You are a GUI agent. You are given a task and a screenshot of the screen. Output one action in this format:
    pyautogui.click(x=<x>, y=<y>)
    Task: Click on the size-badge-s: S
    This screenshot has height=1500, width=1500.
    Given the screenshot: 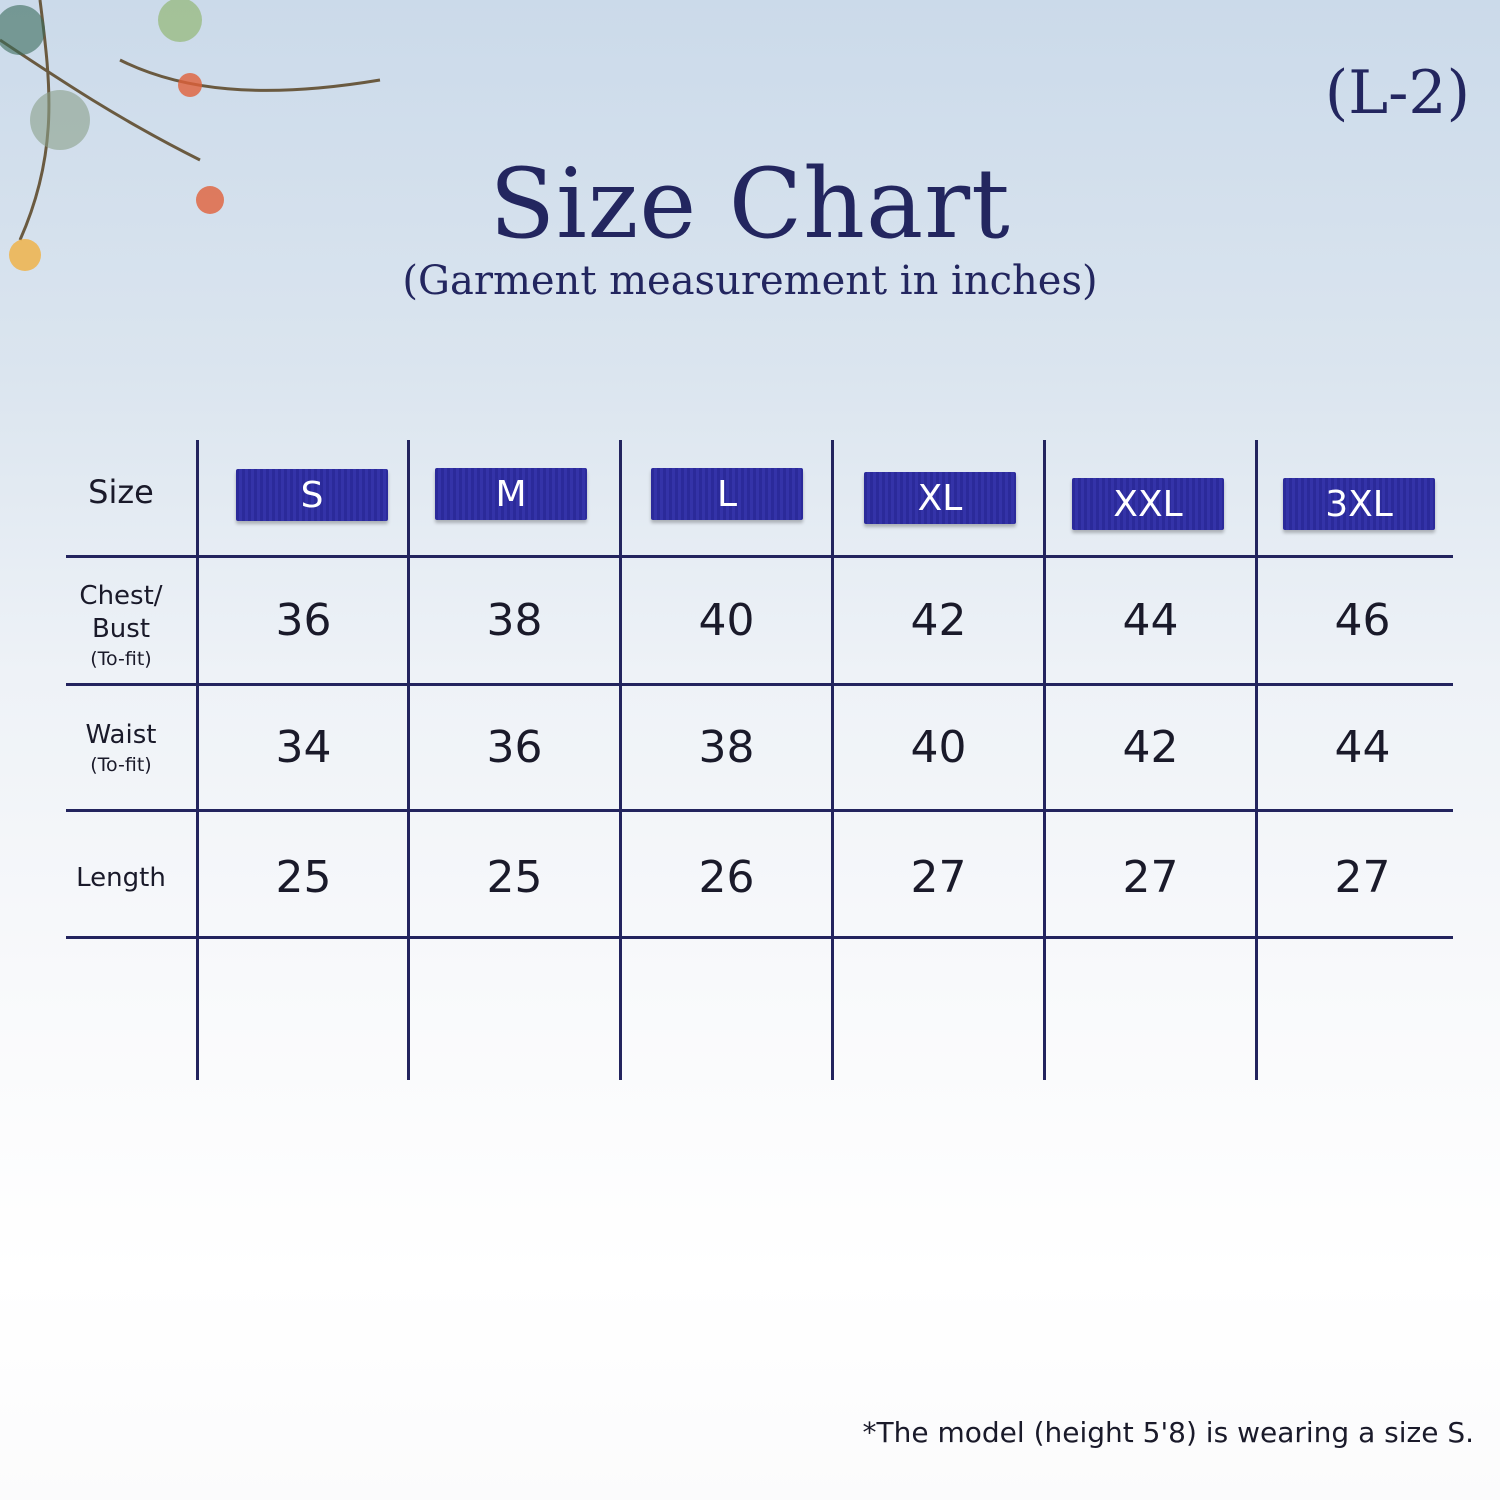 What is the action you would take?
    pyautogui.click(x=312, y=495)
    